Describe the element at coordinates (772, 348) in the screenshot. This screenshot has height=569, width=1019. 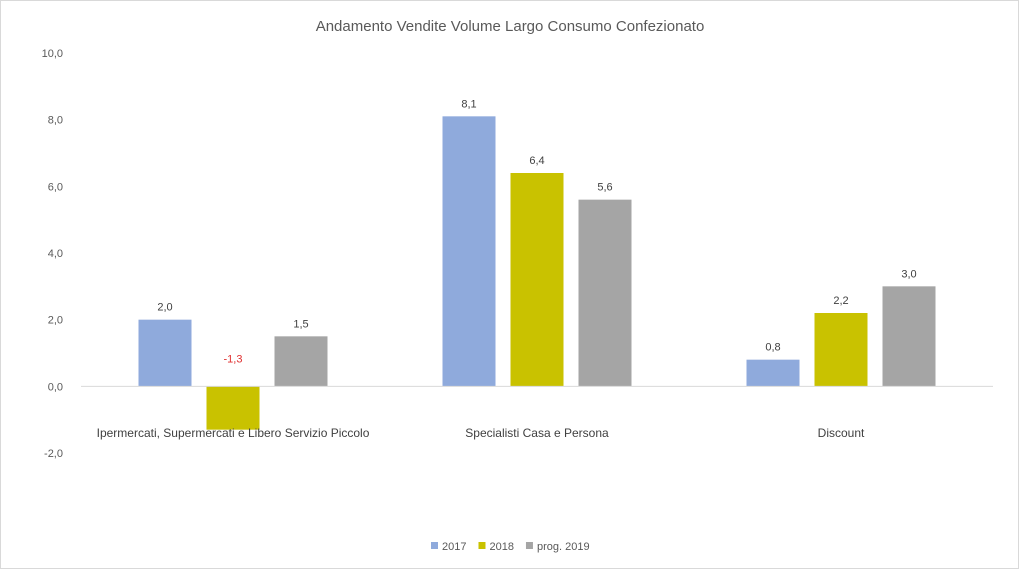
I see `data-label: 0,8` at that location.